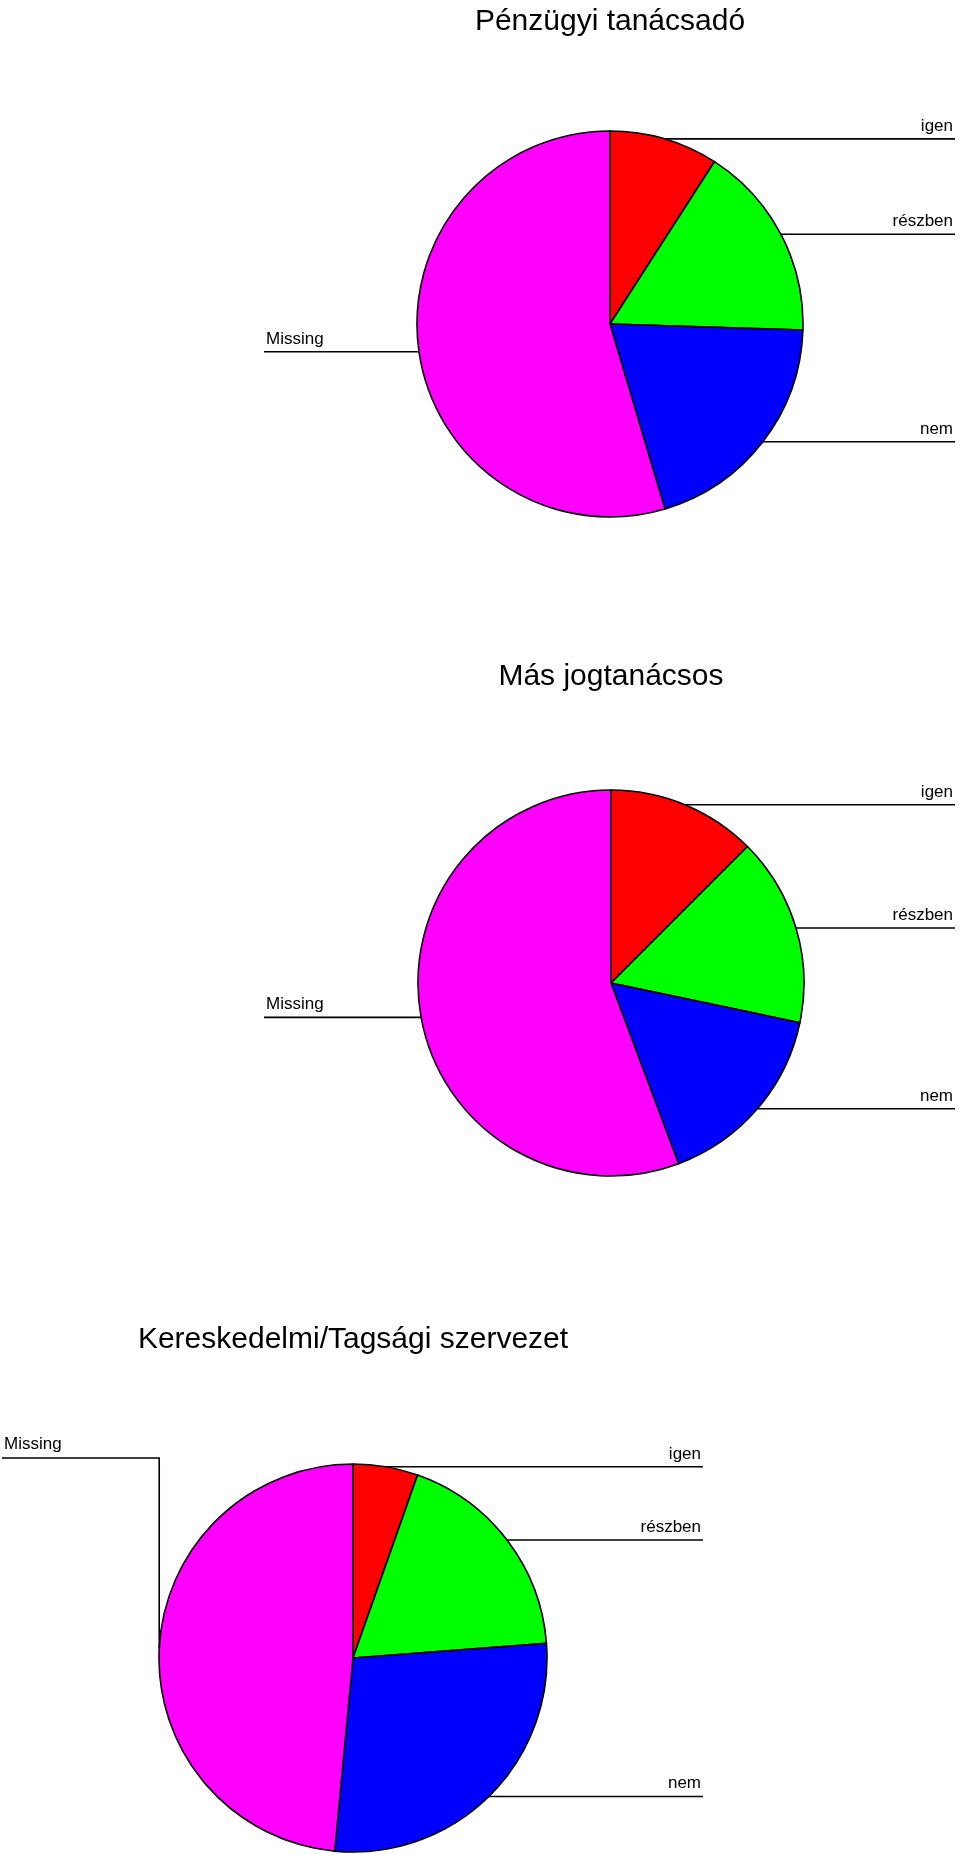 The image size is (960, 1854). I want to click on chart-title: Más jogtanácsos, so click(611, 674).